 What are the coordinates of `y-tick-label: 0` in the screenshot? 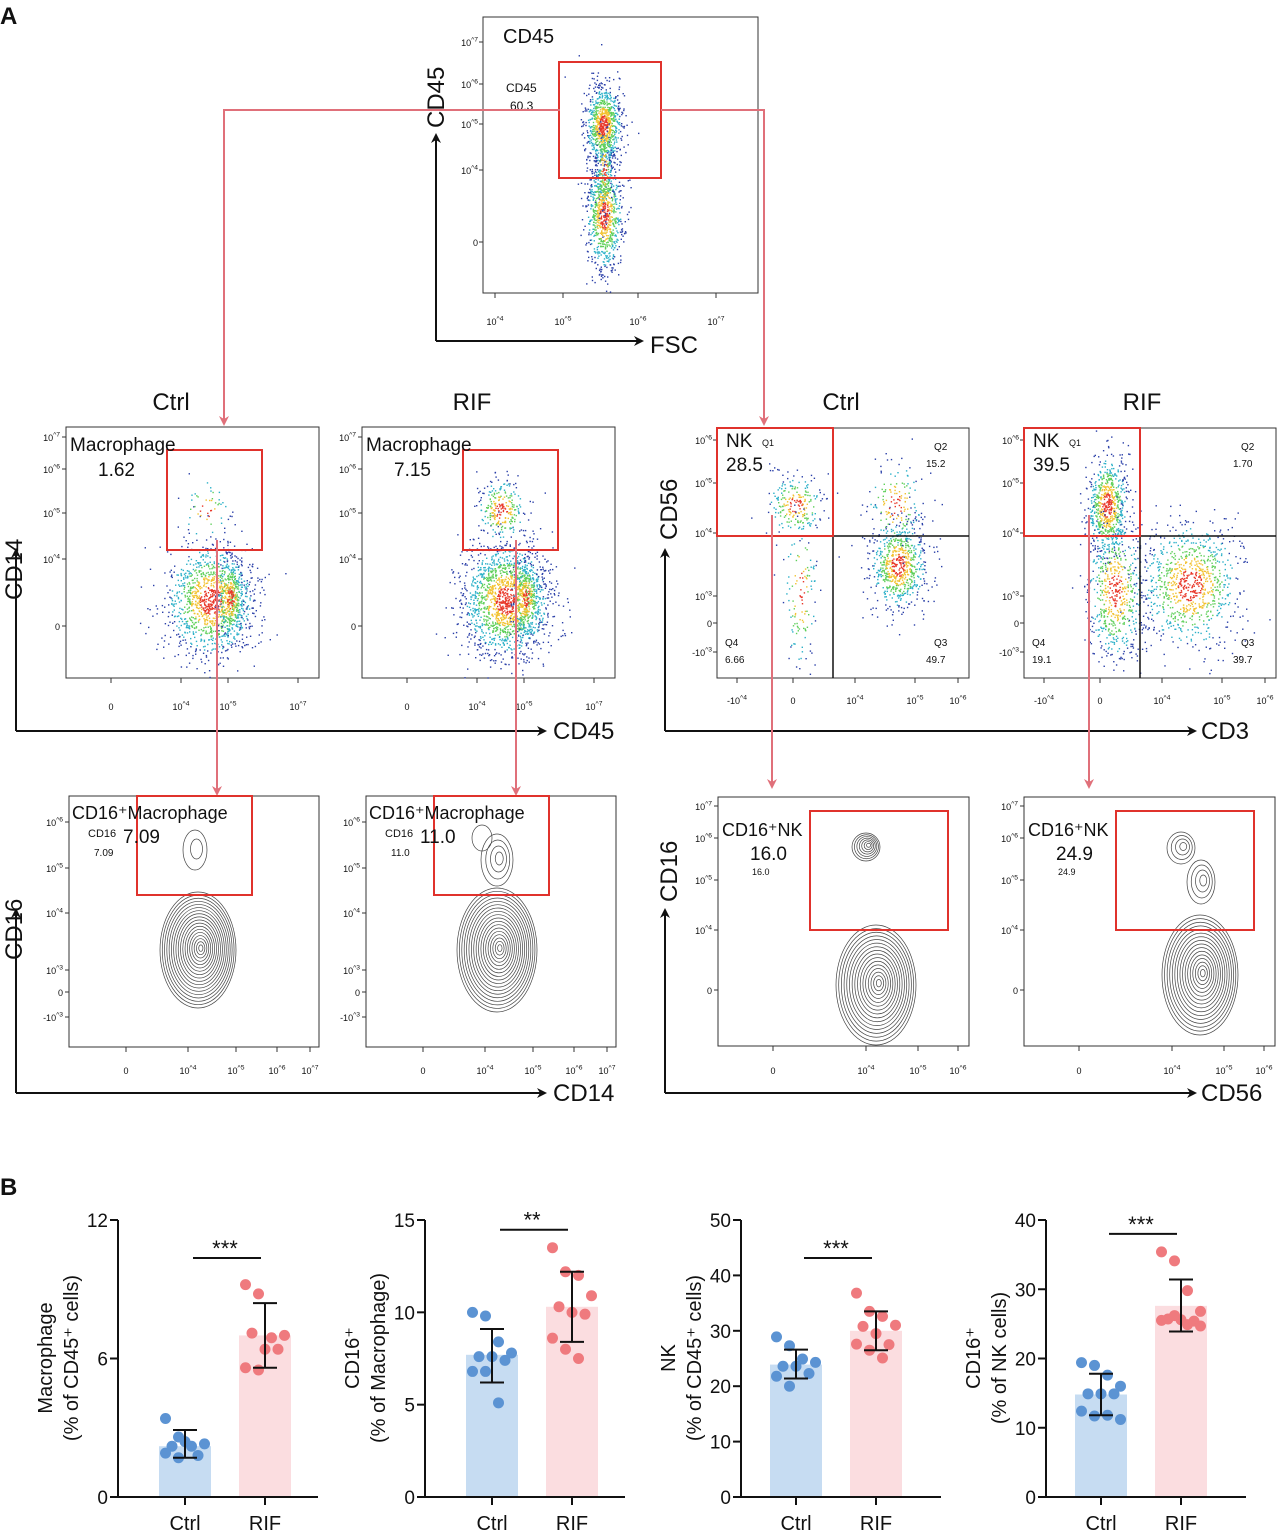 It's located at (57, 627).